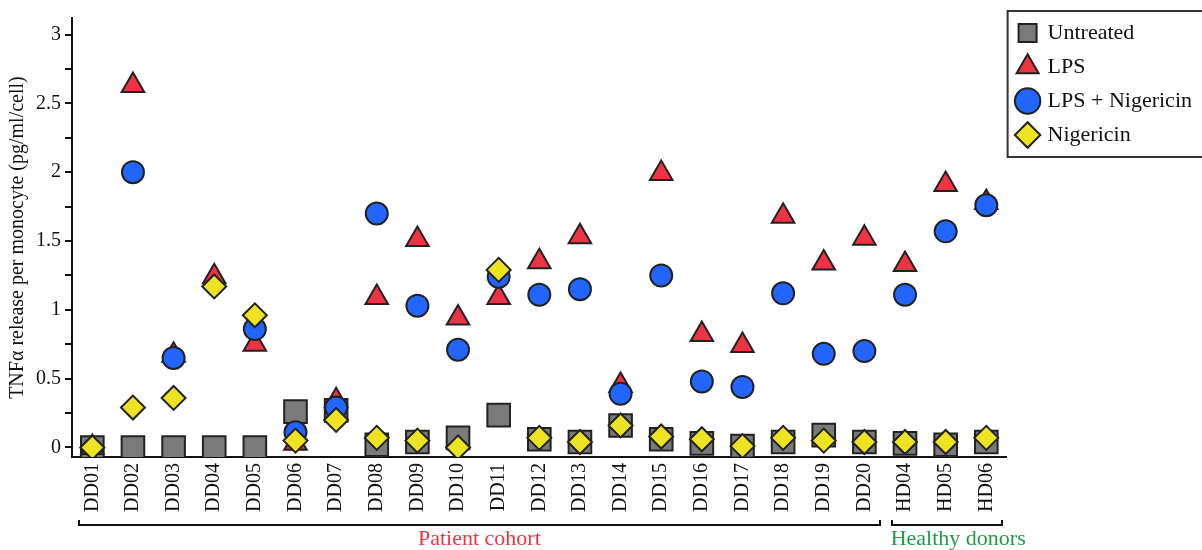 The image size is (1202, 550). Describe the element at coordinates (1089, 133) in the screenshot. I see `legend-label: Nigericin` at that location.